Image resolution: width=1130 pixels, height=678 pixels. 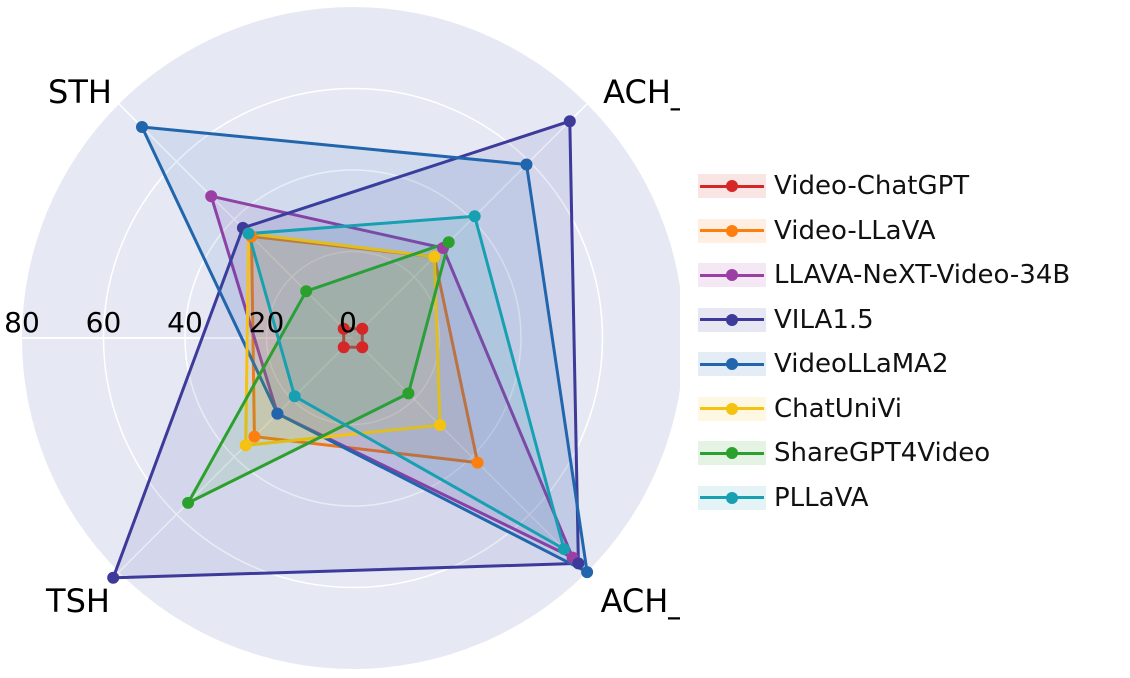 I want to click on legend-item: ShareGPT4Video, so click(x=913, y=453).